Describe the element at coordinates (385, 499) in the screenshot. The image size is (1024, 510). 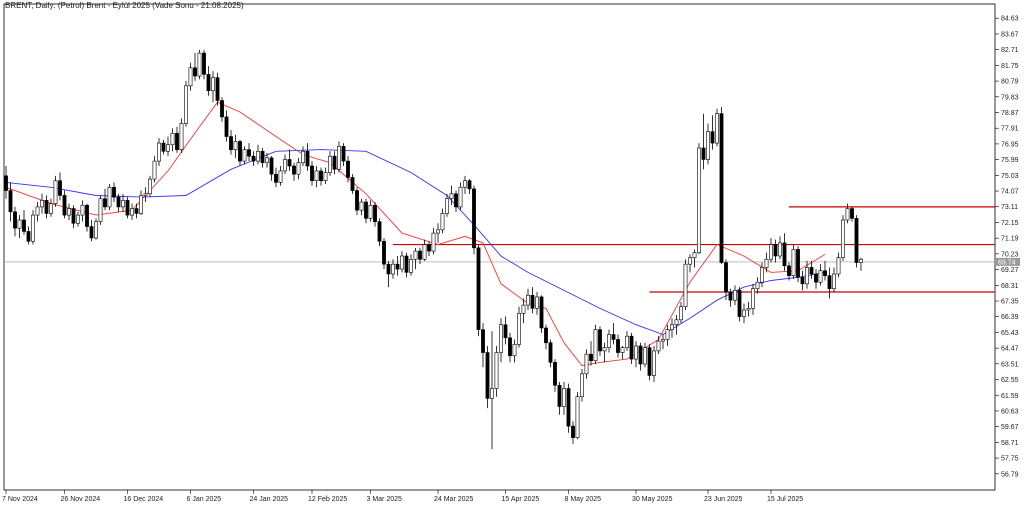
I see `x-tick-label: 3 Mar 2025` at that location.